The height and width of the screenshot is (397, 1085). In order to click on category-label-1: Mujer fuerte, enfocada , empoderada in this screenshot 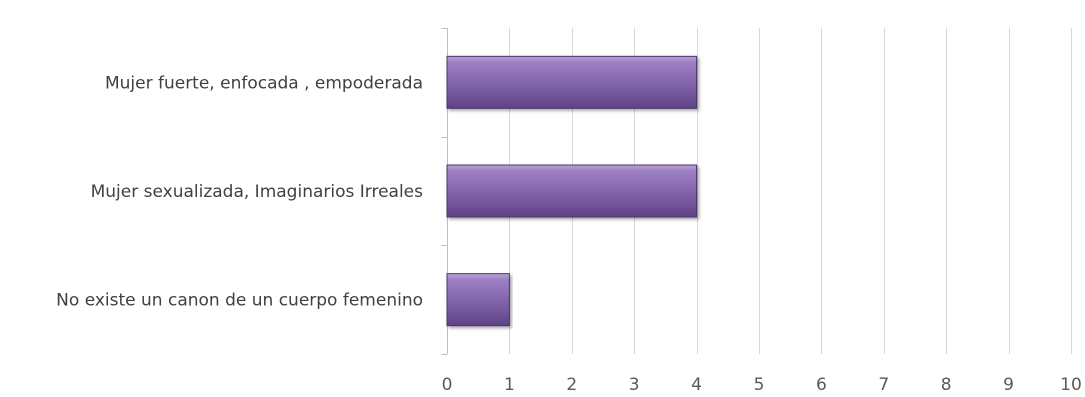, I will do `click(264, 83)`.